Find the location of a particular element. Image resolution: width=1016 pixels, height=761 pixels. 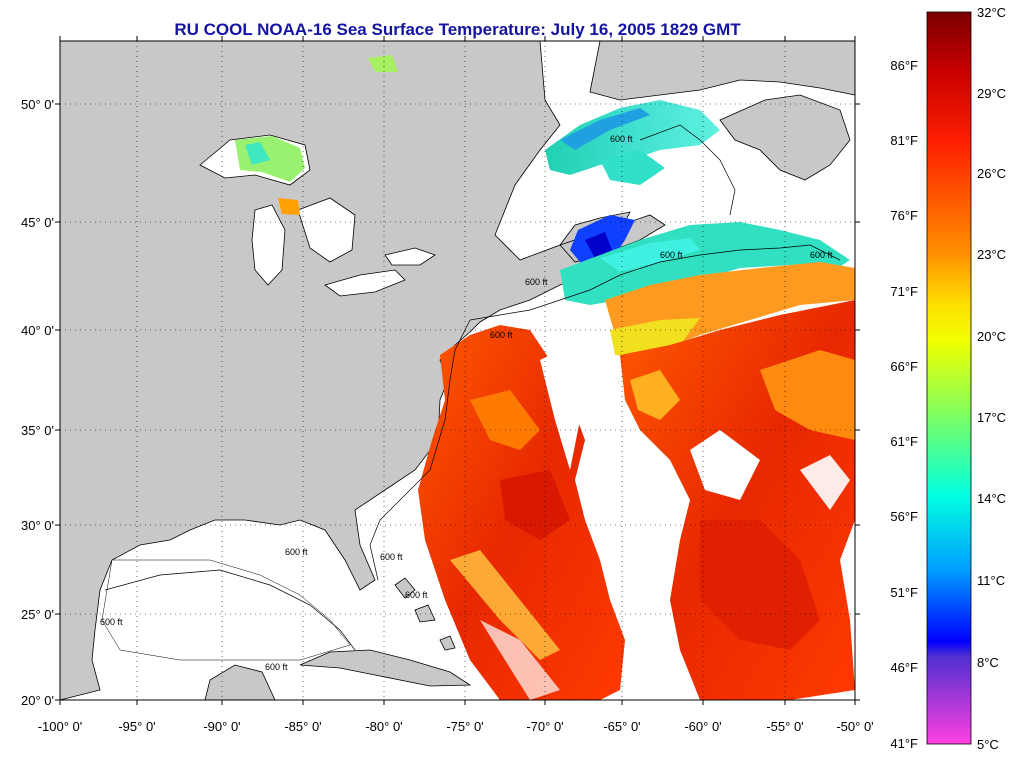

latitude-label: 45° 0' is located at coordinates (37, 222).